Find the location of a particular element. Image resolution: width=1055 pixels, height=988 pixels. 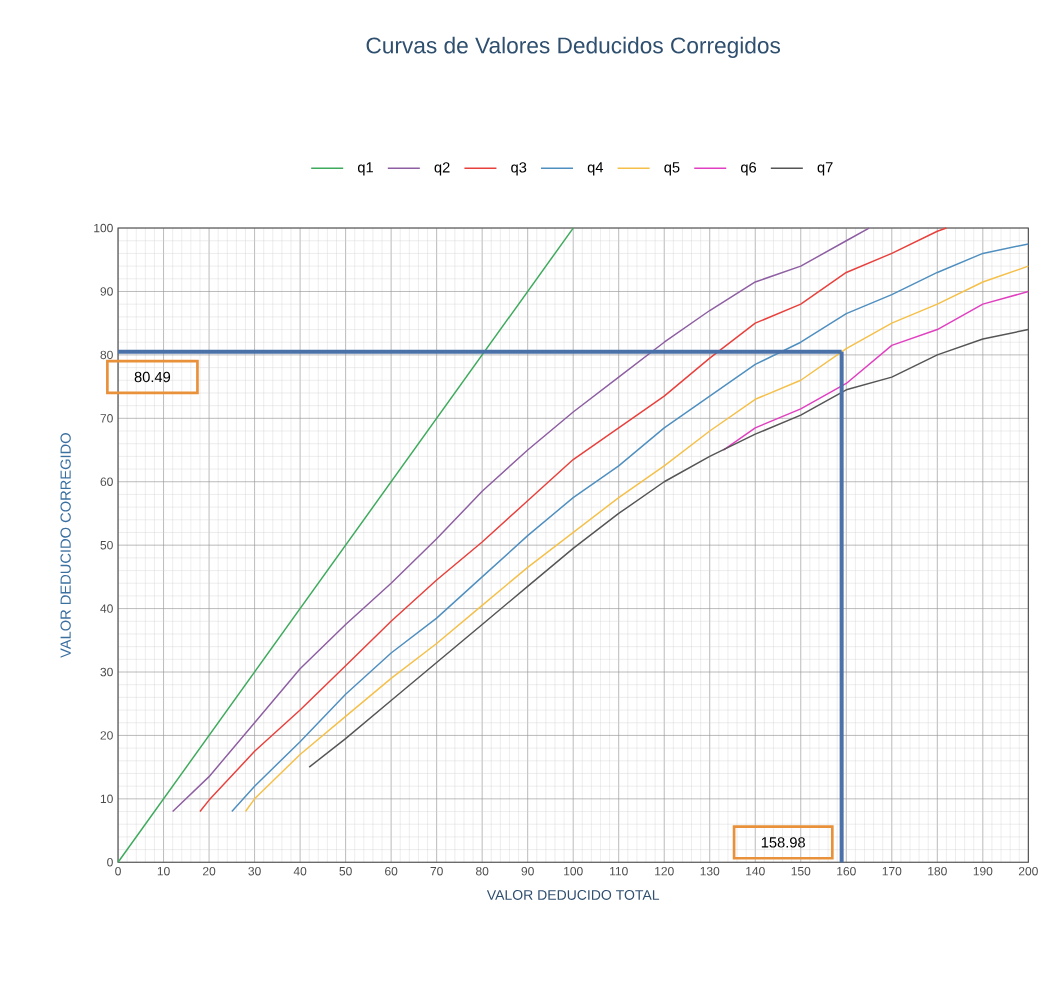

x-tick-label: 120 is located at coordinates (664, 871).